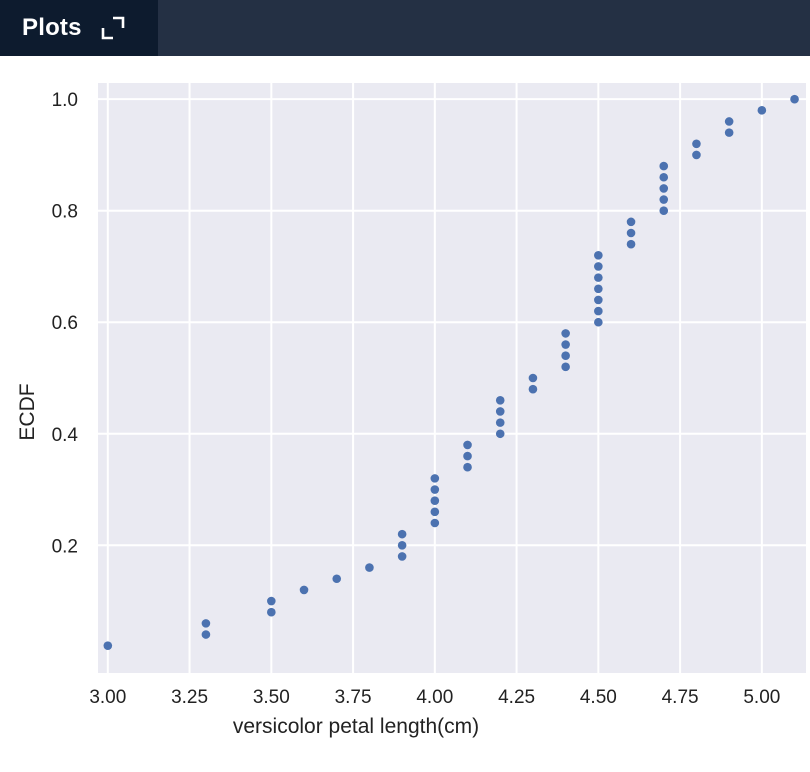  I want to click on x-tick-label: 4.25, so click(516, 697).